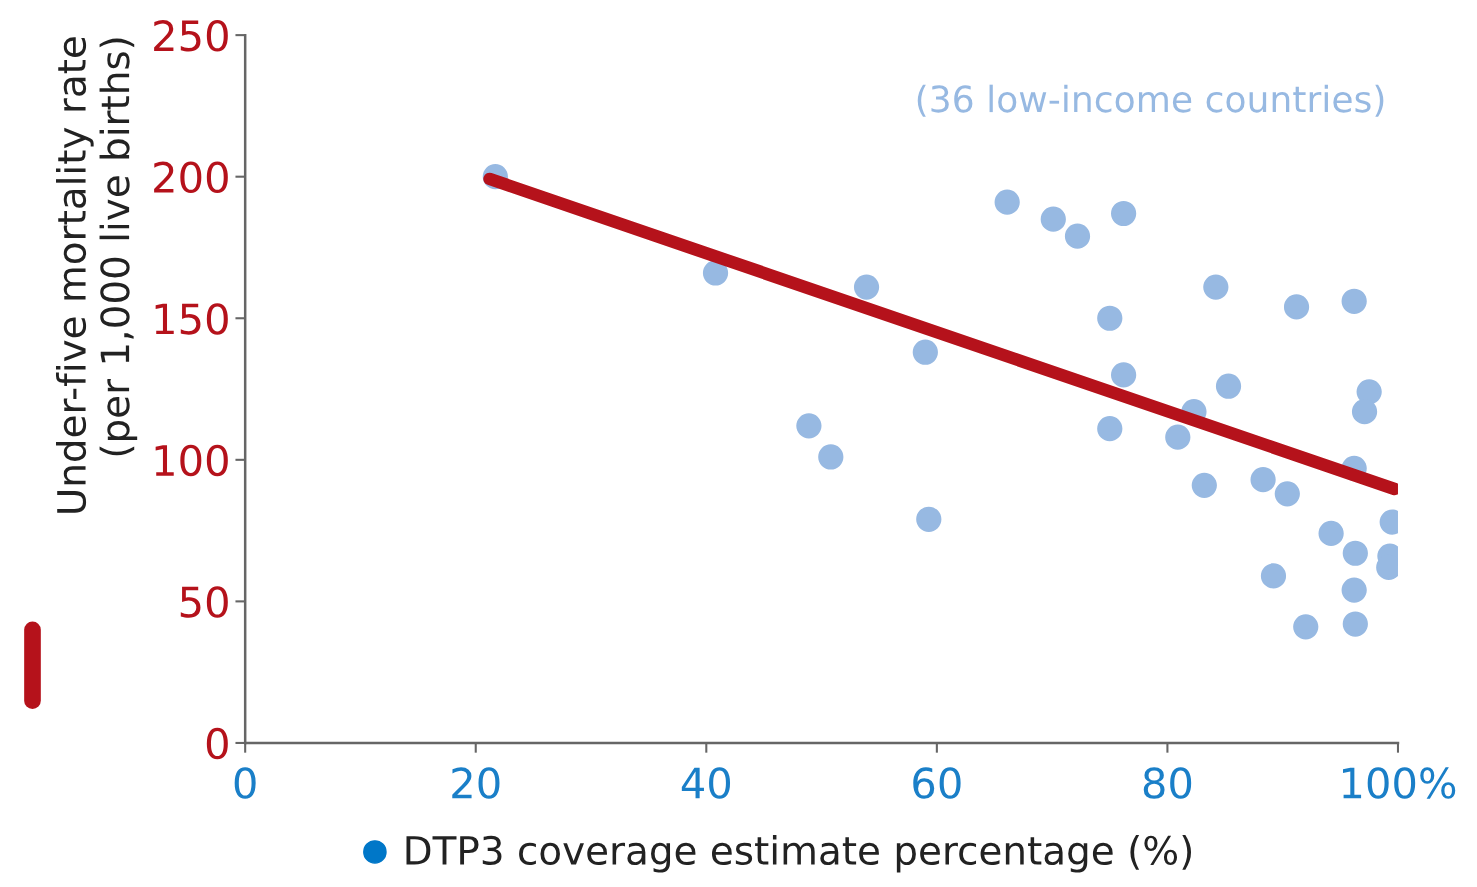  What do you see at coordinates (204, 602) in the screenshot?
I see `y-tick-label: 50` at bounding box center [204, 602].